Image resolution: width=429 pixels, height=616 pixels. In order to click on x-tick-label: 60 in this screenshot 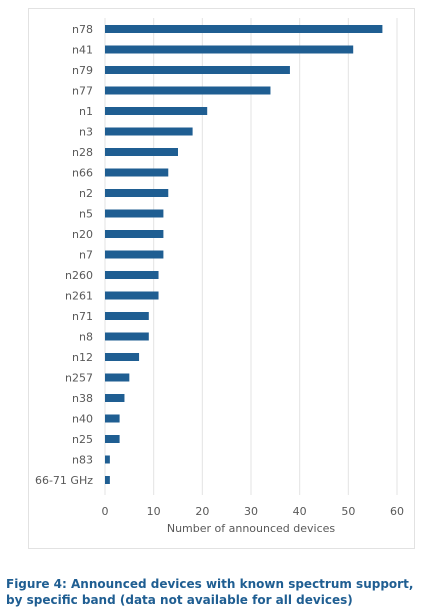, I will do `click(397, 511)`.